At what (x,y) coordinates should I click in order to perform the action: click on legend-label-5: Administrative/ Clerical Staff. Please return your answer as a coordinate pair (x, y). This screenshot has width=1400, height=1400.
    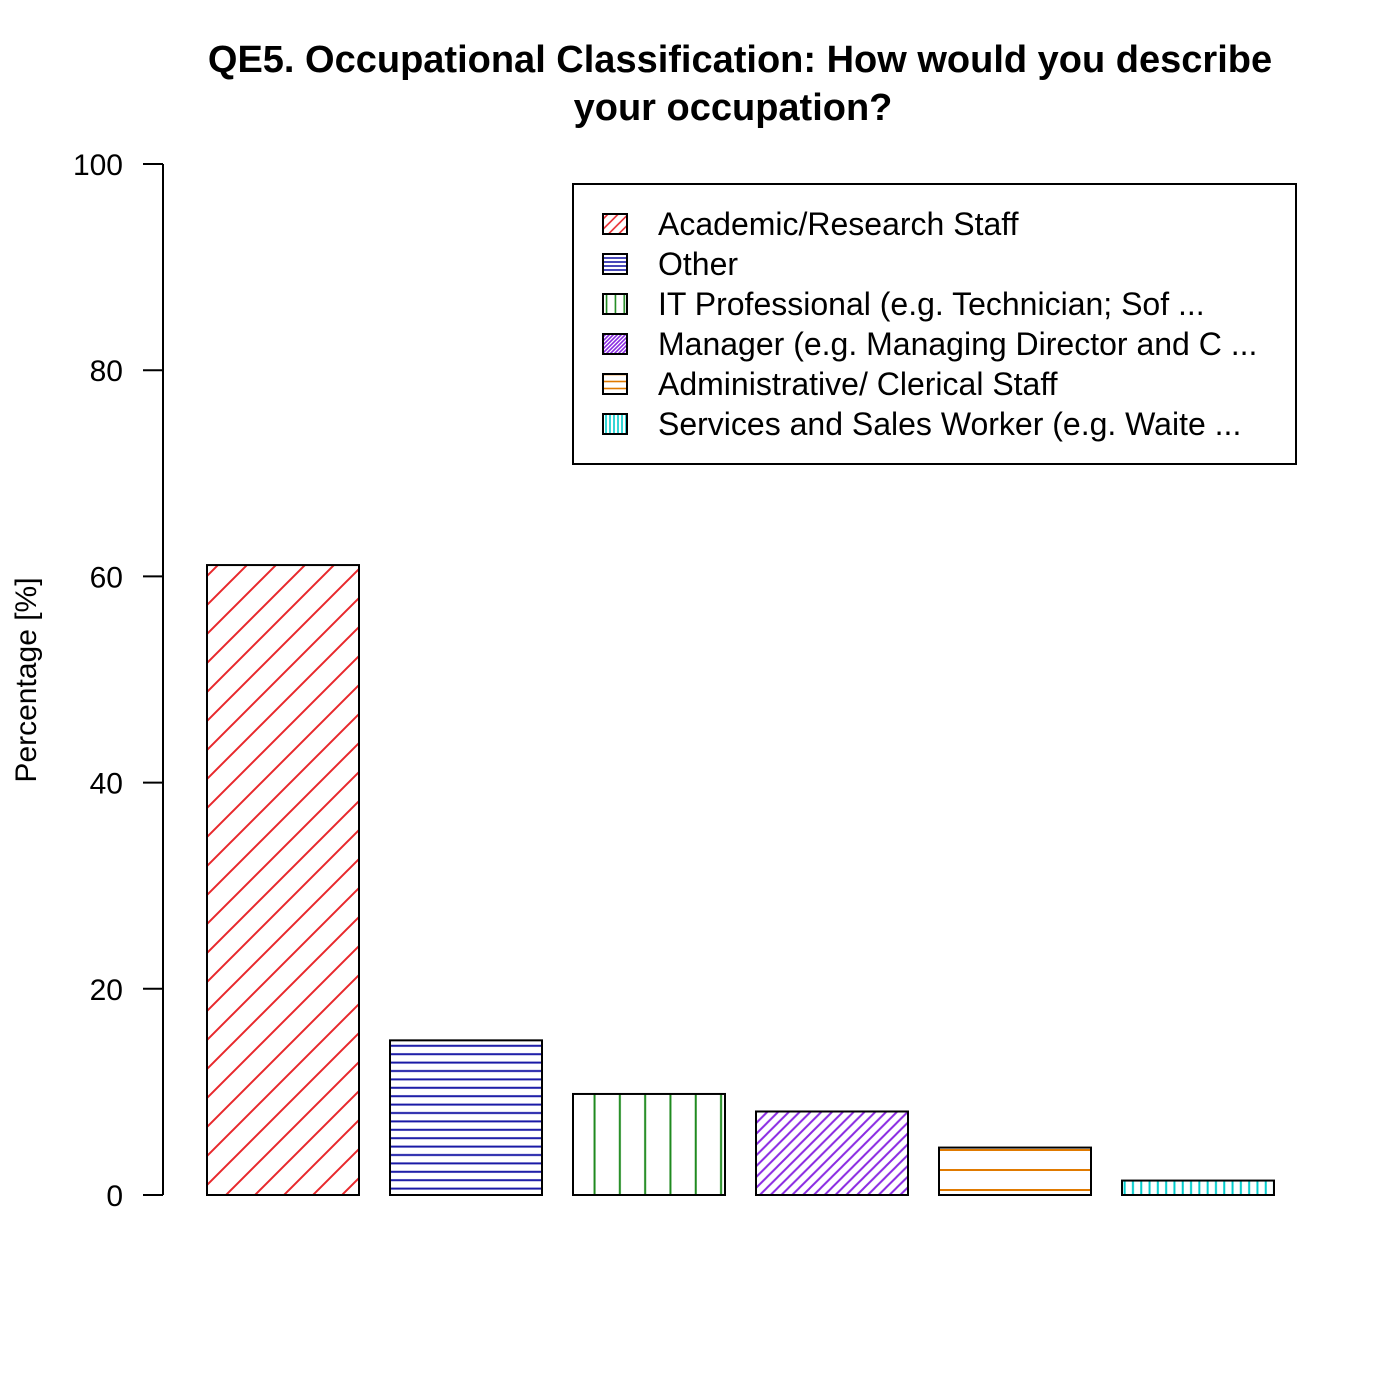
    Looking at the image, I should click on (858, 384).